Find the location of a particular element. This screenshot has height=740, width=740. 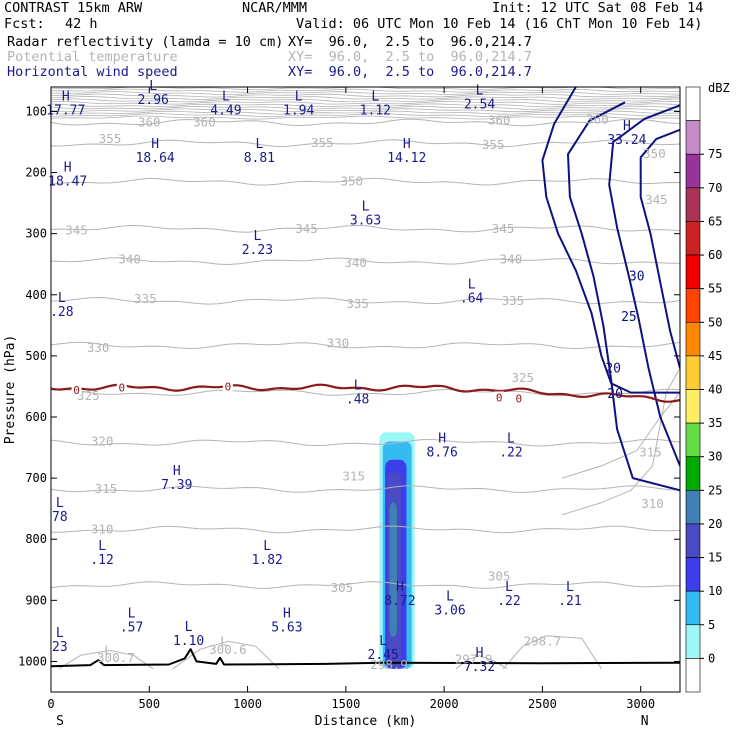

extremum-value: 2.96 is located at coordinates (153, 100).